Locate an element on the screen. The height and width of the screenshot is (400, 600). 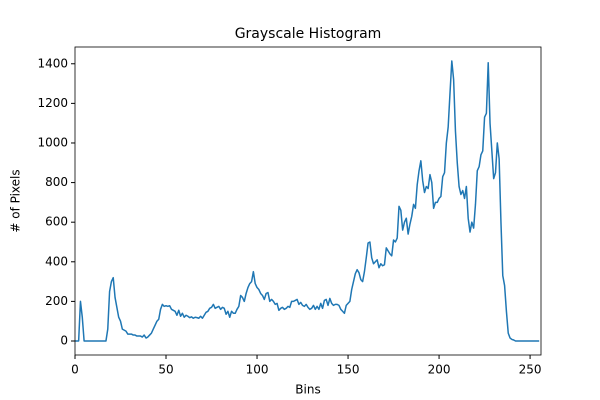
x-tick-label: 0 is located at coordinates (75, 370).